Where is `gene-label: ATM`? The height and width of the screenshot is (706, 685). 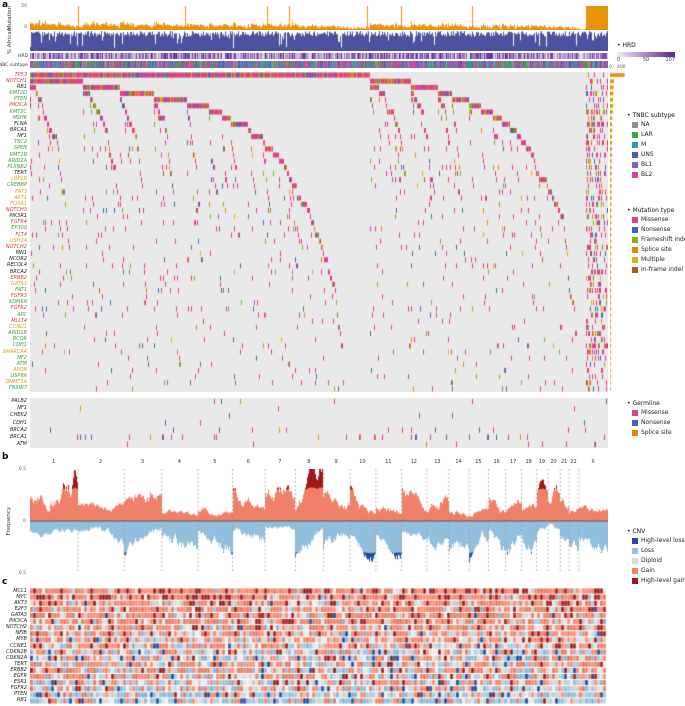
gene-label: ATM is located at coordinates (21, 443).